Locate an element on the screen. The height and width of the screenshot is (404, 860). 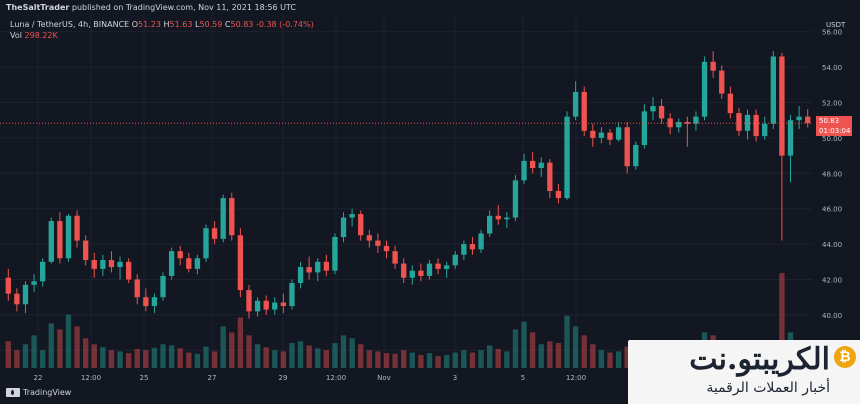
y-tick-label: 40.00 is located at coordinates (832, 316).